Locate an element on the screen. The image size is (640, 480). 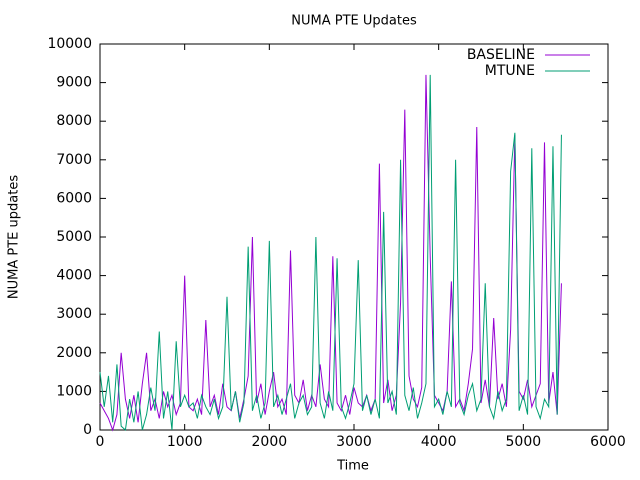
x-tick-label: 0 is located at coordinates (100, 442).